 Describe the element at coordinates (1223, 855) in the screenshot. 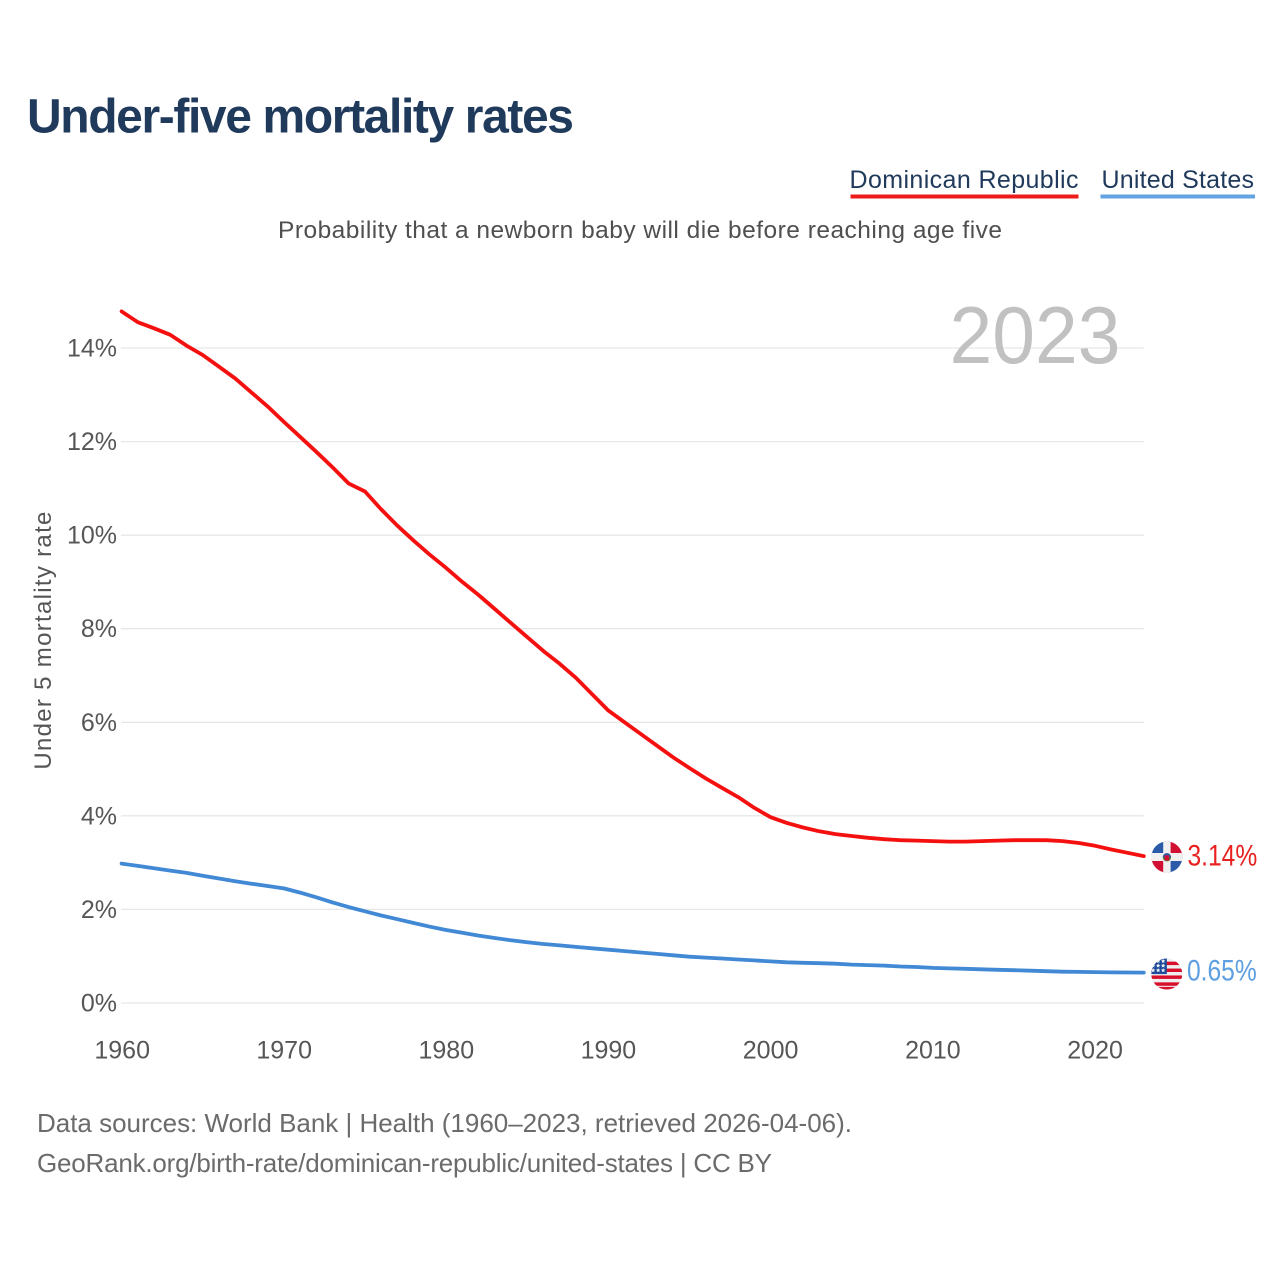

I see `svg-text: 3.14%` at that location.